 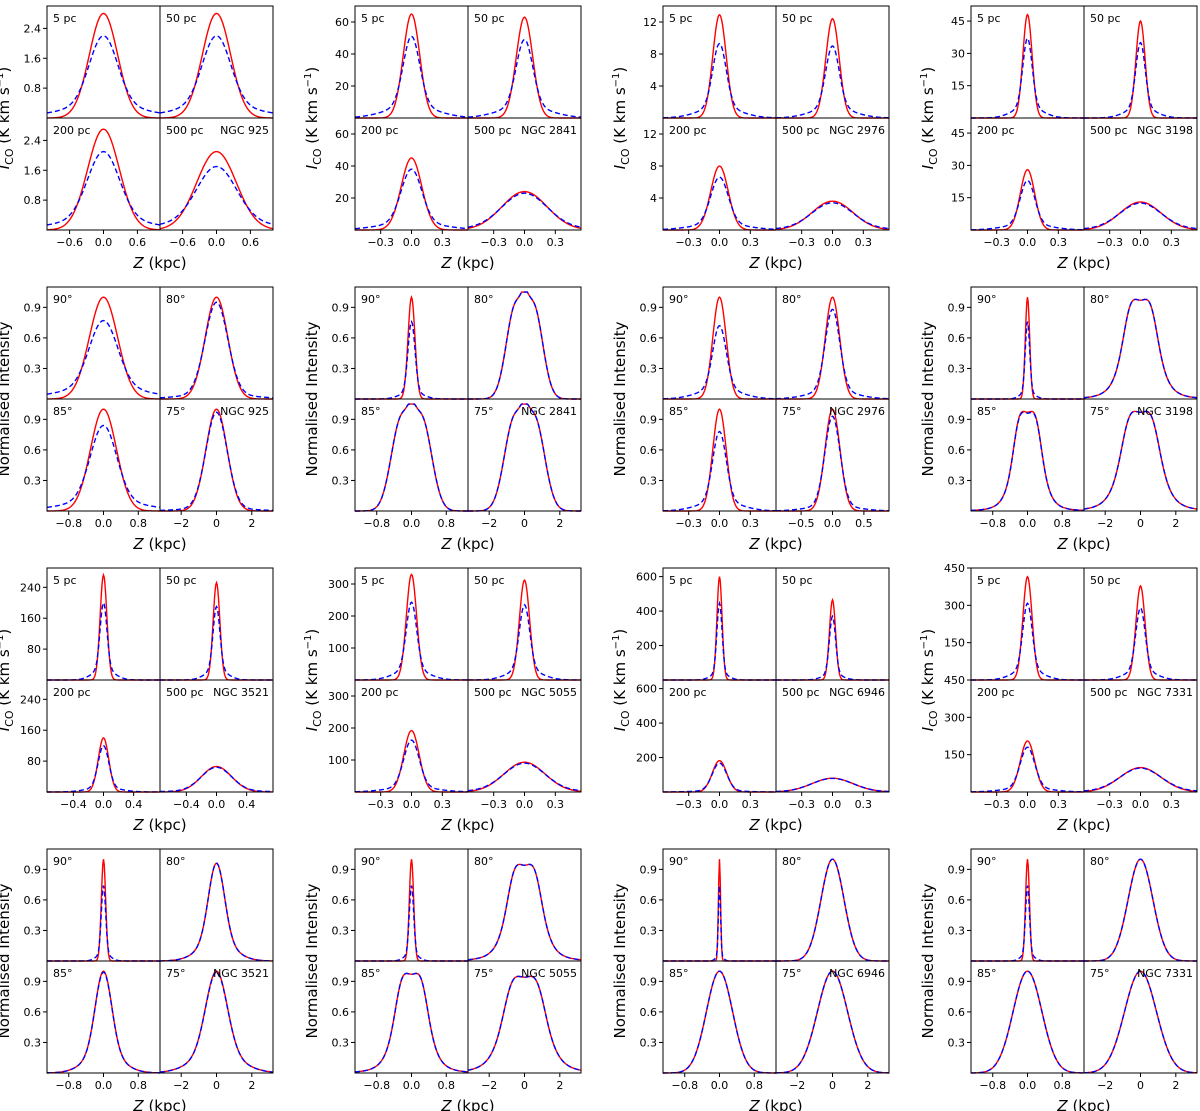 What do you see at coordinates (63, 411) in the screenshot?
I see `panel-label: 85°` at bounding box center [63, 411].